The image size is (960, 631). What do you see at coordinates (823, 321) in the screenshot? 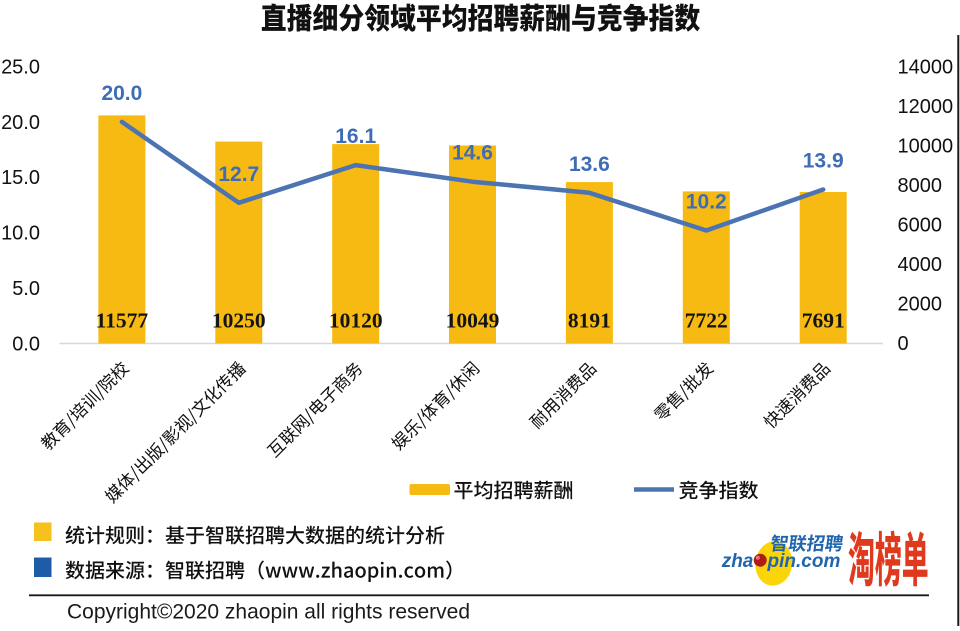
I see `svg-text: 7691` at bounding box center [823, 321].